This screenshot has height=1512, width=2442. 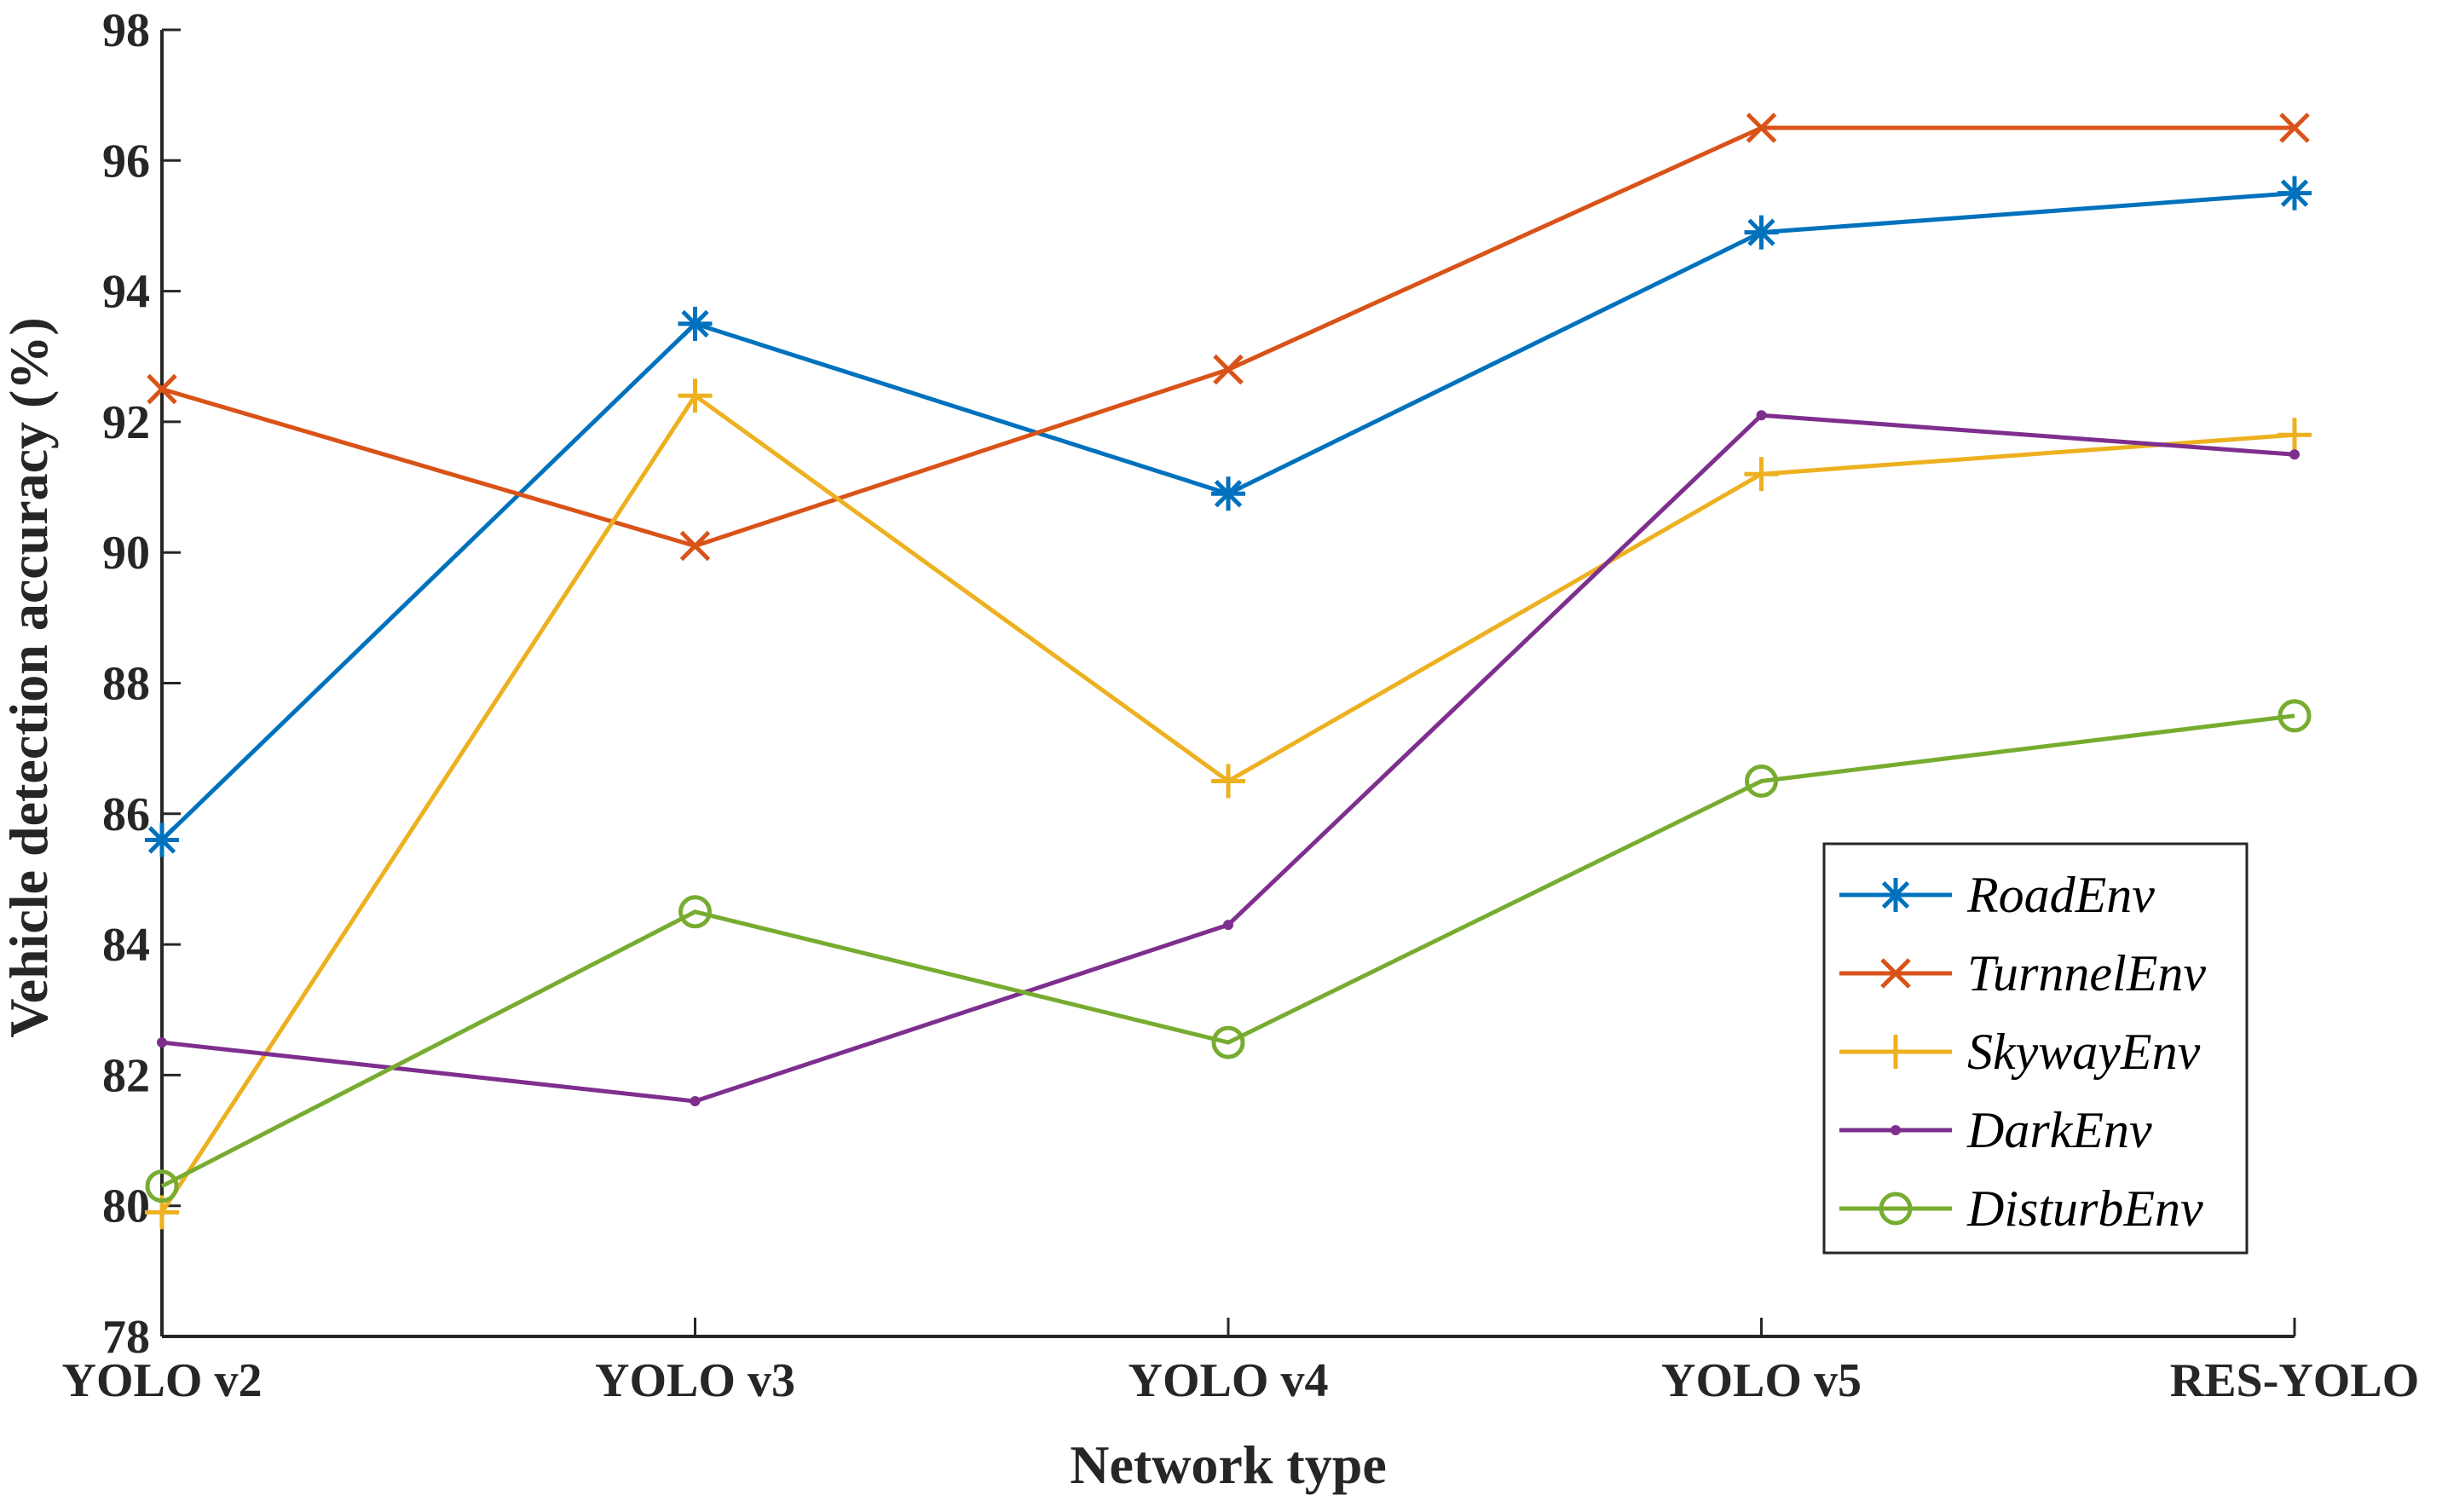 What do you see at coordinates (126, 292) in the screenshot?
I see `y-tick-label: 94` at bounding box center [126, 292].